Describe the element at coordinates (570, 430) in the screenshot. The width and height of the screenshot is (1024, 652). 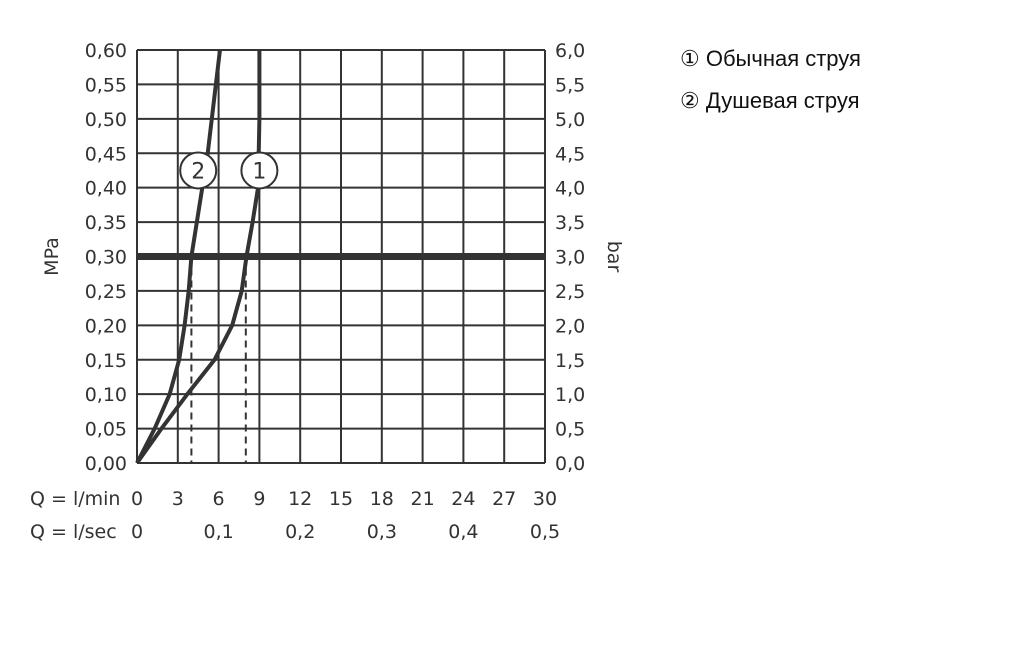
I see `y-tick-right: 0,5` at that location.